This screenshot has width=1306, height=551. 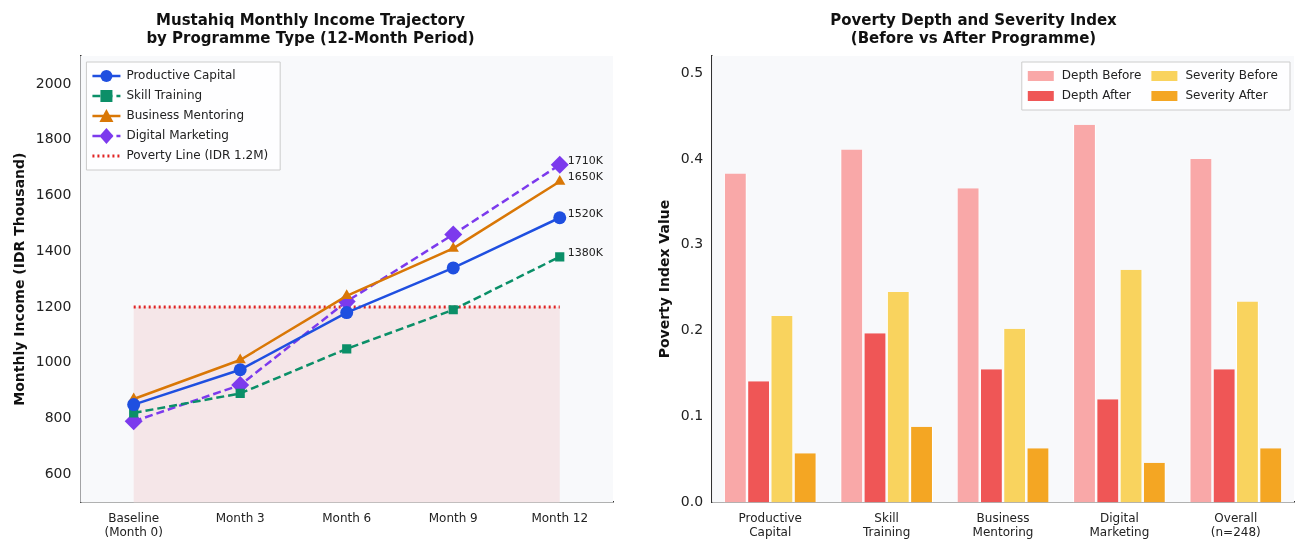 What do you see at coordinates (453, 517) in the screenshot?
I see `x-tick-label: Month 9` at bounding box center [453, 517].